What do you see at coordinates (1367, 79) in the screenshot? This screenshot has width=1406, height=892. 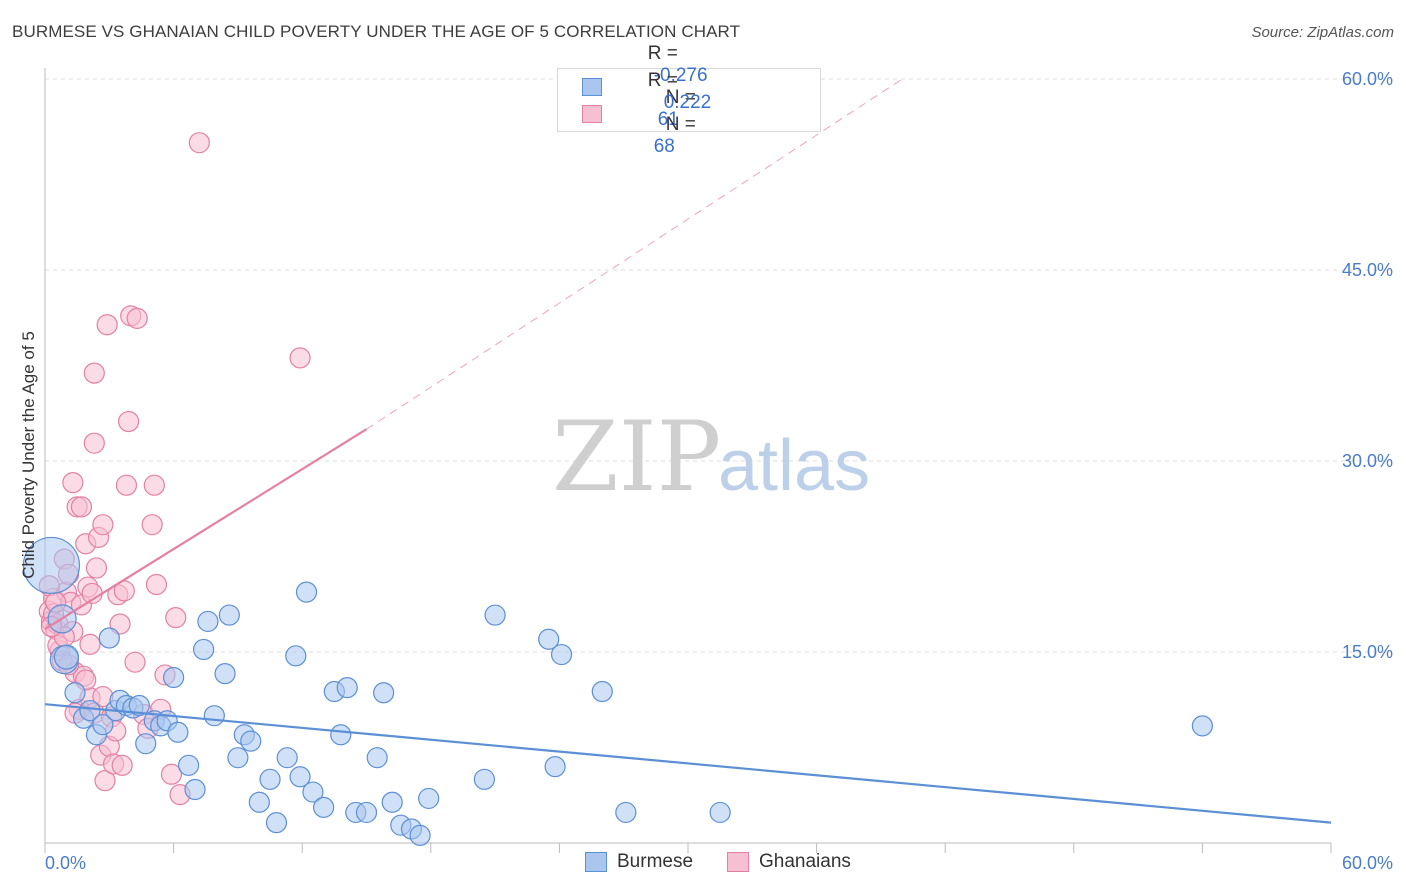 I see `y-tick-label-3: 60.0%` at bounding box center [1367, 79].